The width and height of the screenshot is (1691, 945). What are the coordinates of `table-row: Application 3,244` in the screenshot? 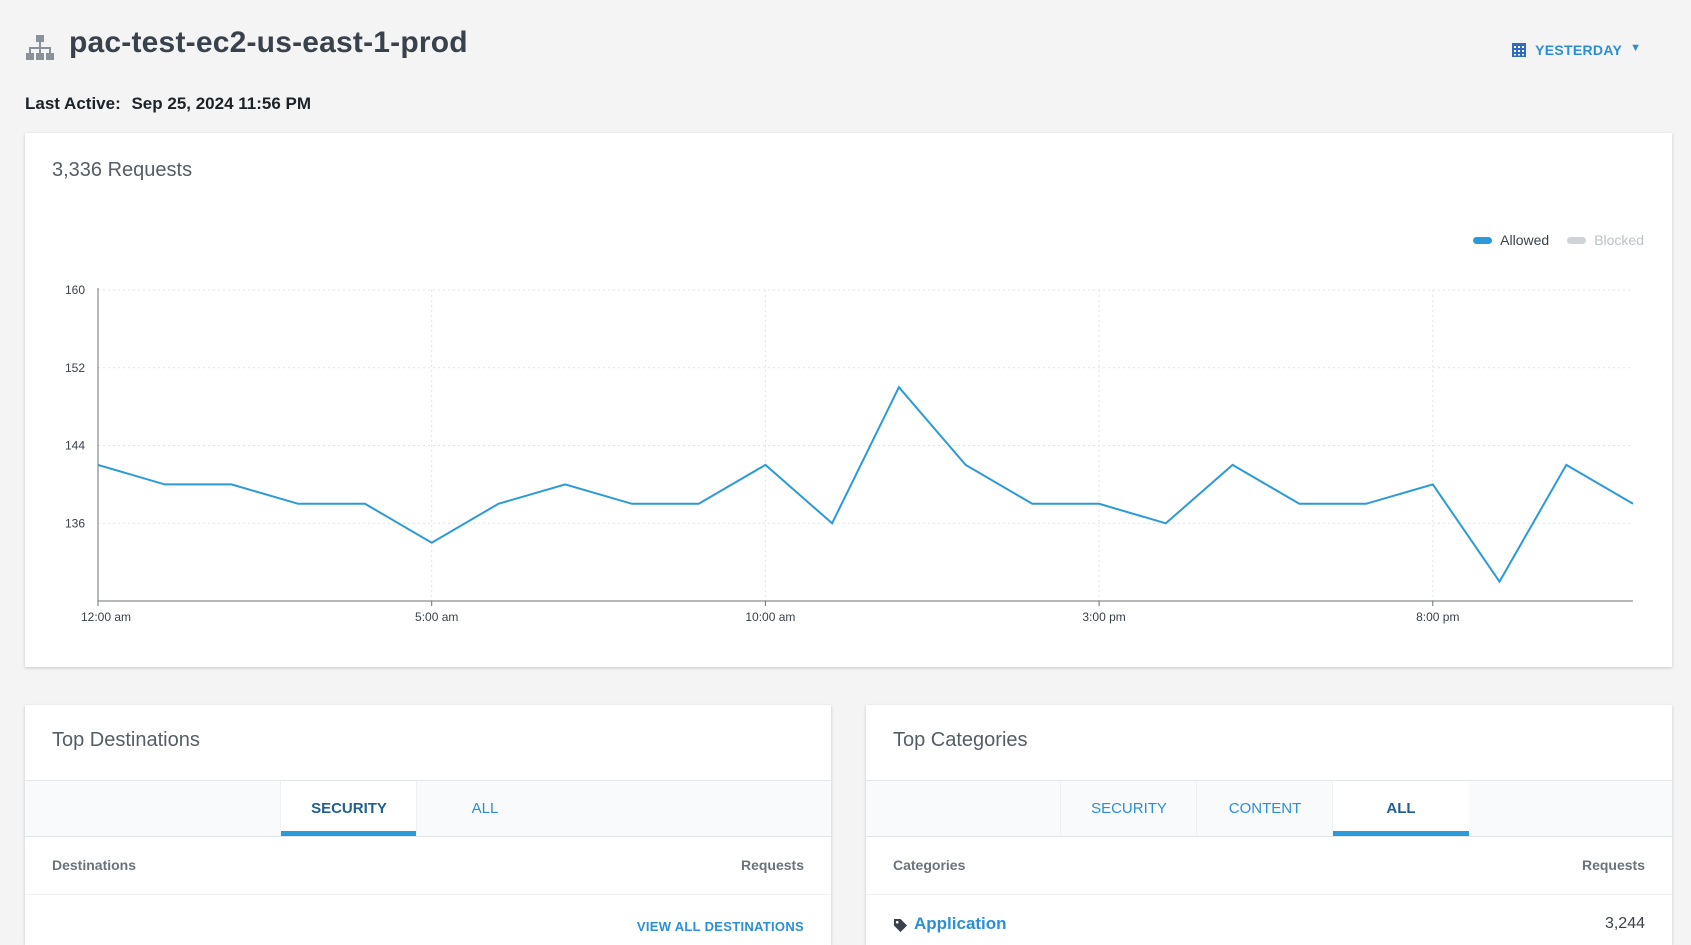 It's located at (1269, 925).